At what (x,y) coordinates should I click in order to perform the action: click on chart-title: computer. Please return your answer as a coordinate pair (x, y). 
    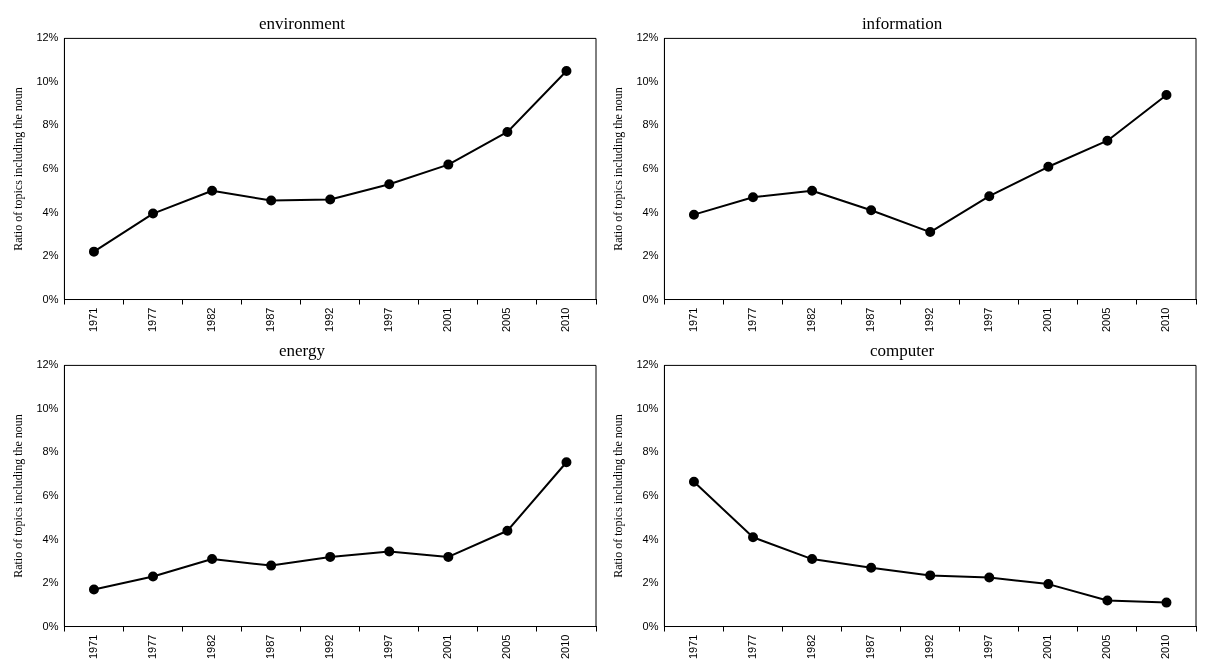
    Looking at the image, I should click on (902, 350).